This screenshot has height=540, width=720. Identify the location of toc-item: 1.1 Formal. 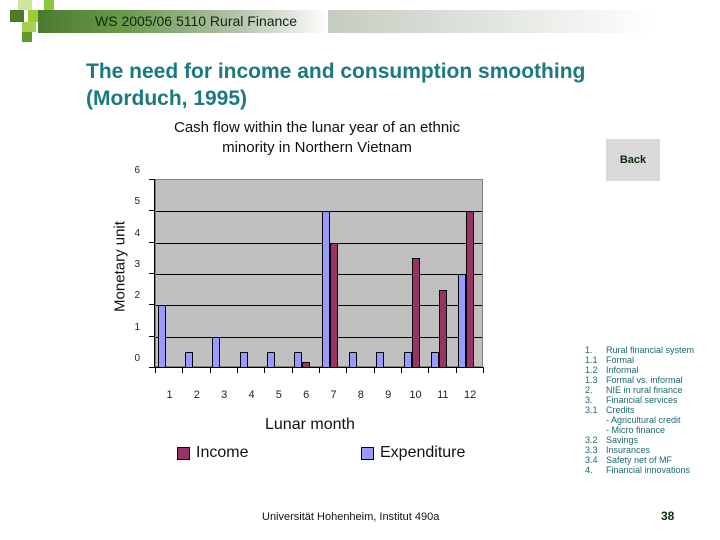
(639, 360).